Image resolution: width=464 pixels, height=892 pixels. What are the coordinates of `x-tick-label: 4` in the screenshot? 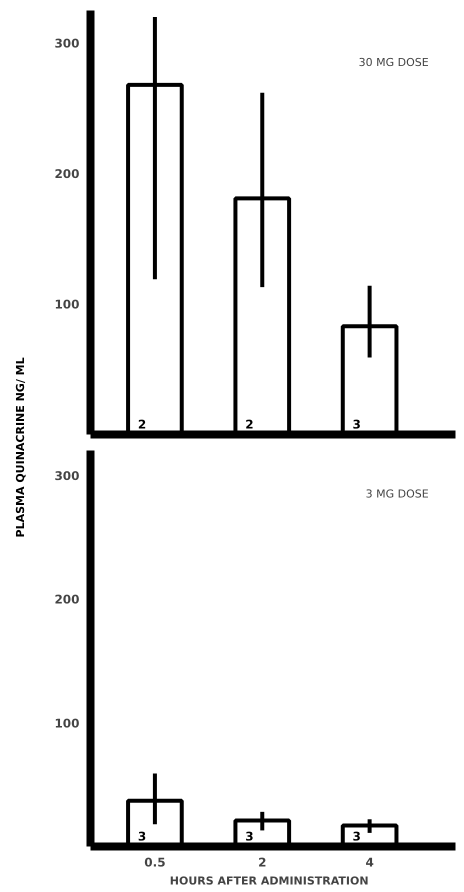 It's located at (369, 863).